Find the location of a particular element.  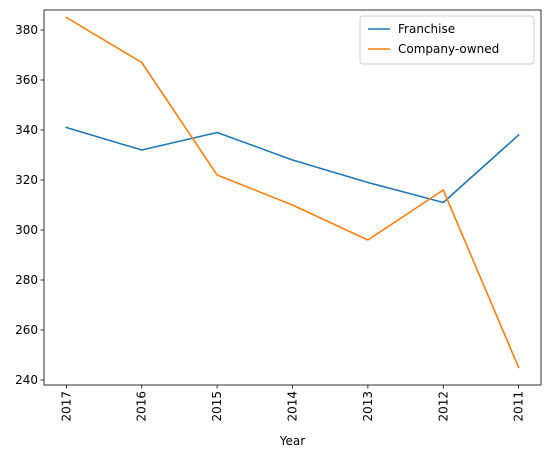

x-tick-label: 2017 is located at coordinates (66, 406).